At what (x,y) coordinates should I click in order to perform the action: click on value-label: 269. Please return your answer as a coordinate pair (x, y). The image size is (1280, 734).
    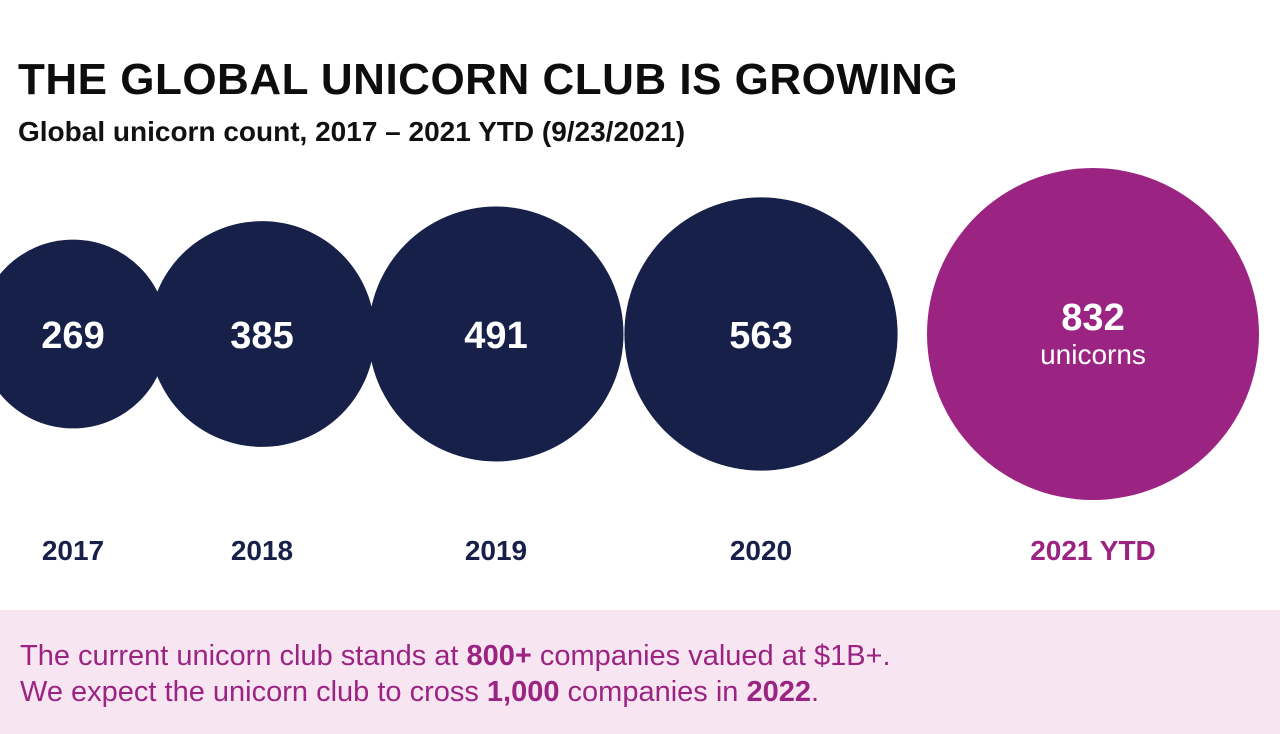
    Looking at the image, I should click on (72, 336).